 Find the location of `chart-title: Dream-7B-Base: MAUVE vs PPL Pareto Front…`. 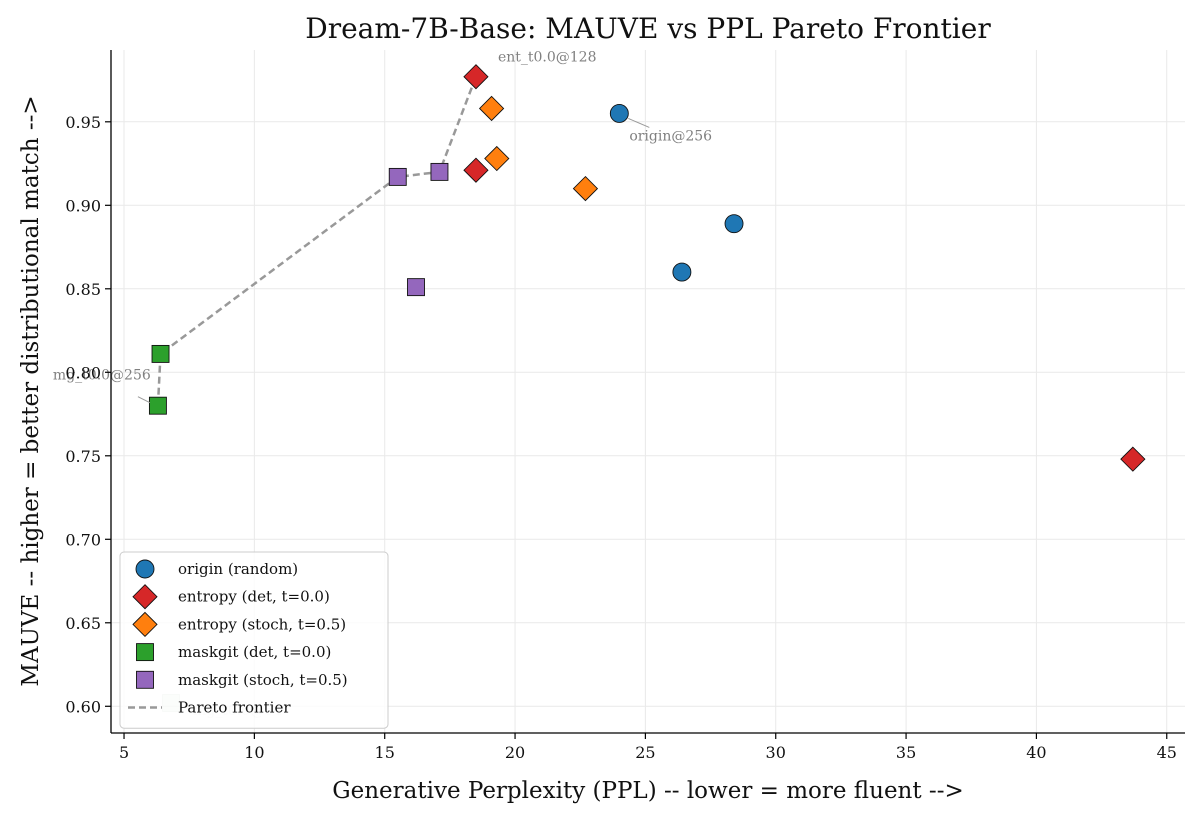

chart-title: Dream-7B-Base: MAUVE vs PPL Pareto Front… is located at coordinates (648, 28).